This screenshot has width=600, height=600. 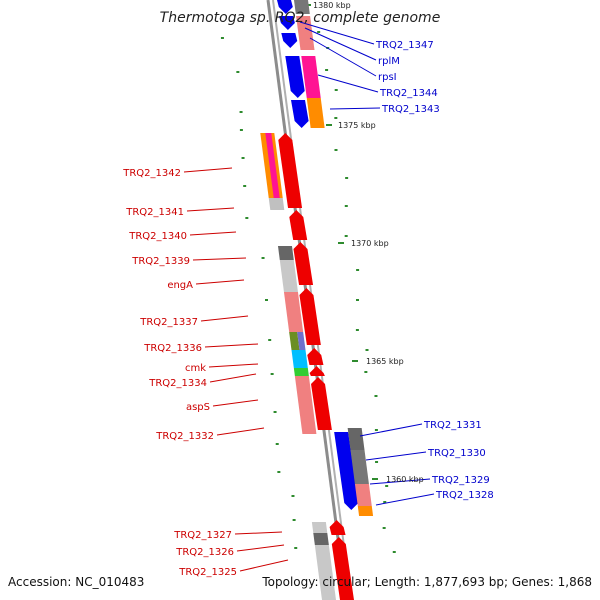 What do you see at coordinates (317, 371) in the screenshot?
I see `cds-arrow-cmk` at bounding box center [317, 371].